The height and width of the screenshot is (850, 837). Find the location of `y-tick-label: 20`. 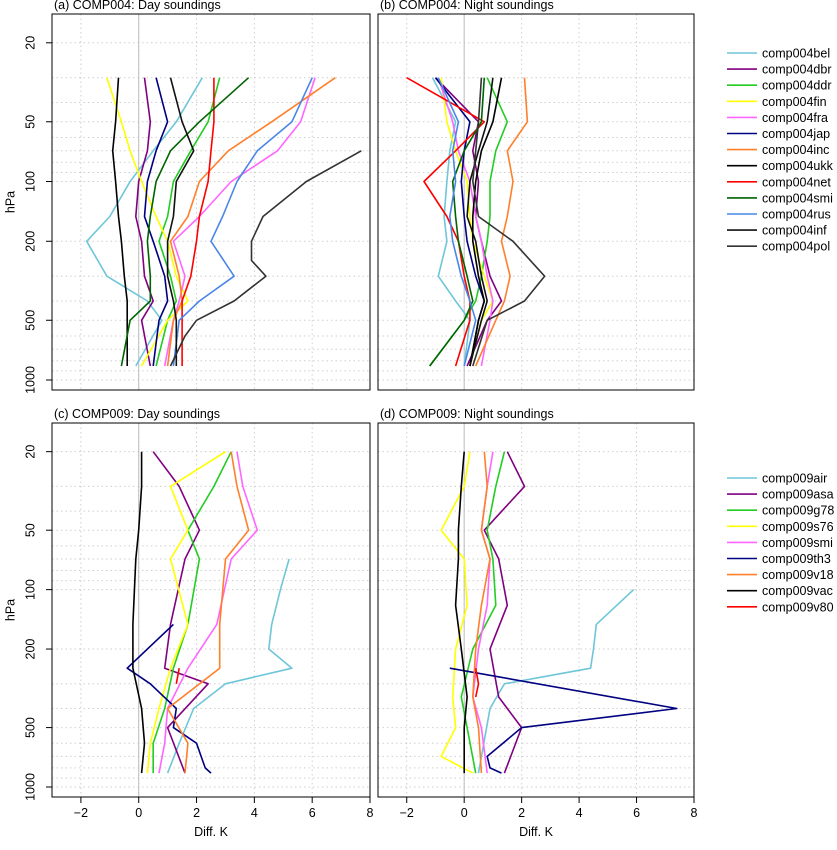

y-tick-label: 20 is located at coordinates (30, 43).